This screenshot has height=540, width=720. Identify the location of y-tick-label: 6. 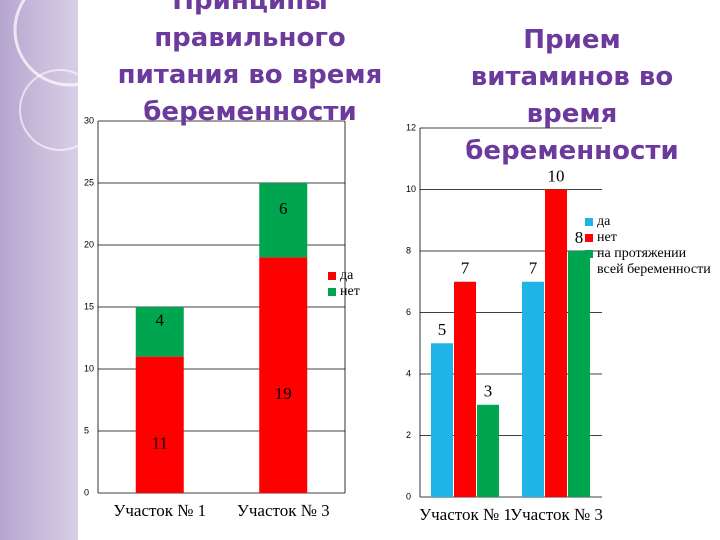
(408, 312).